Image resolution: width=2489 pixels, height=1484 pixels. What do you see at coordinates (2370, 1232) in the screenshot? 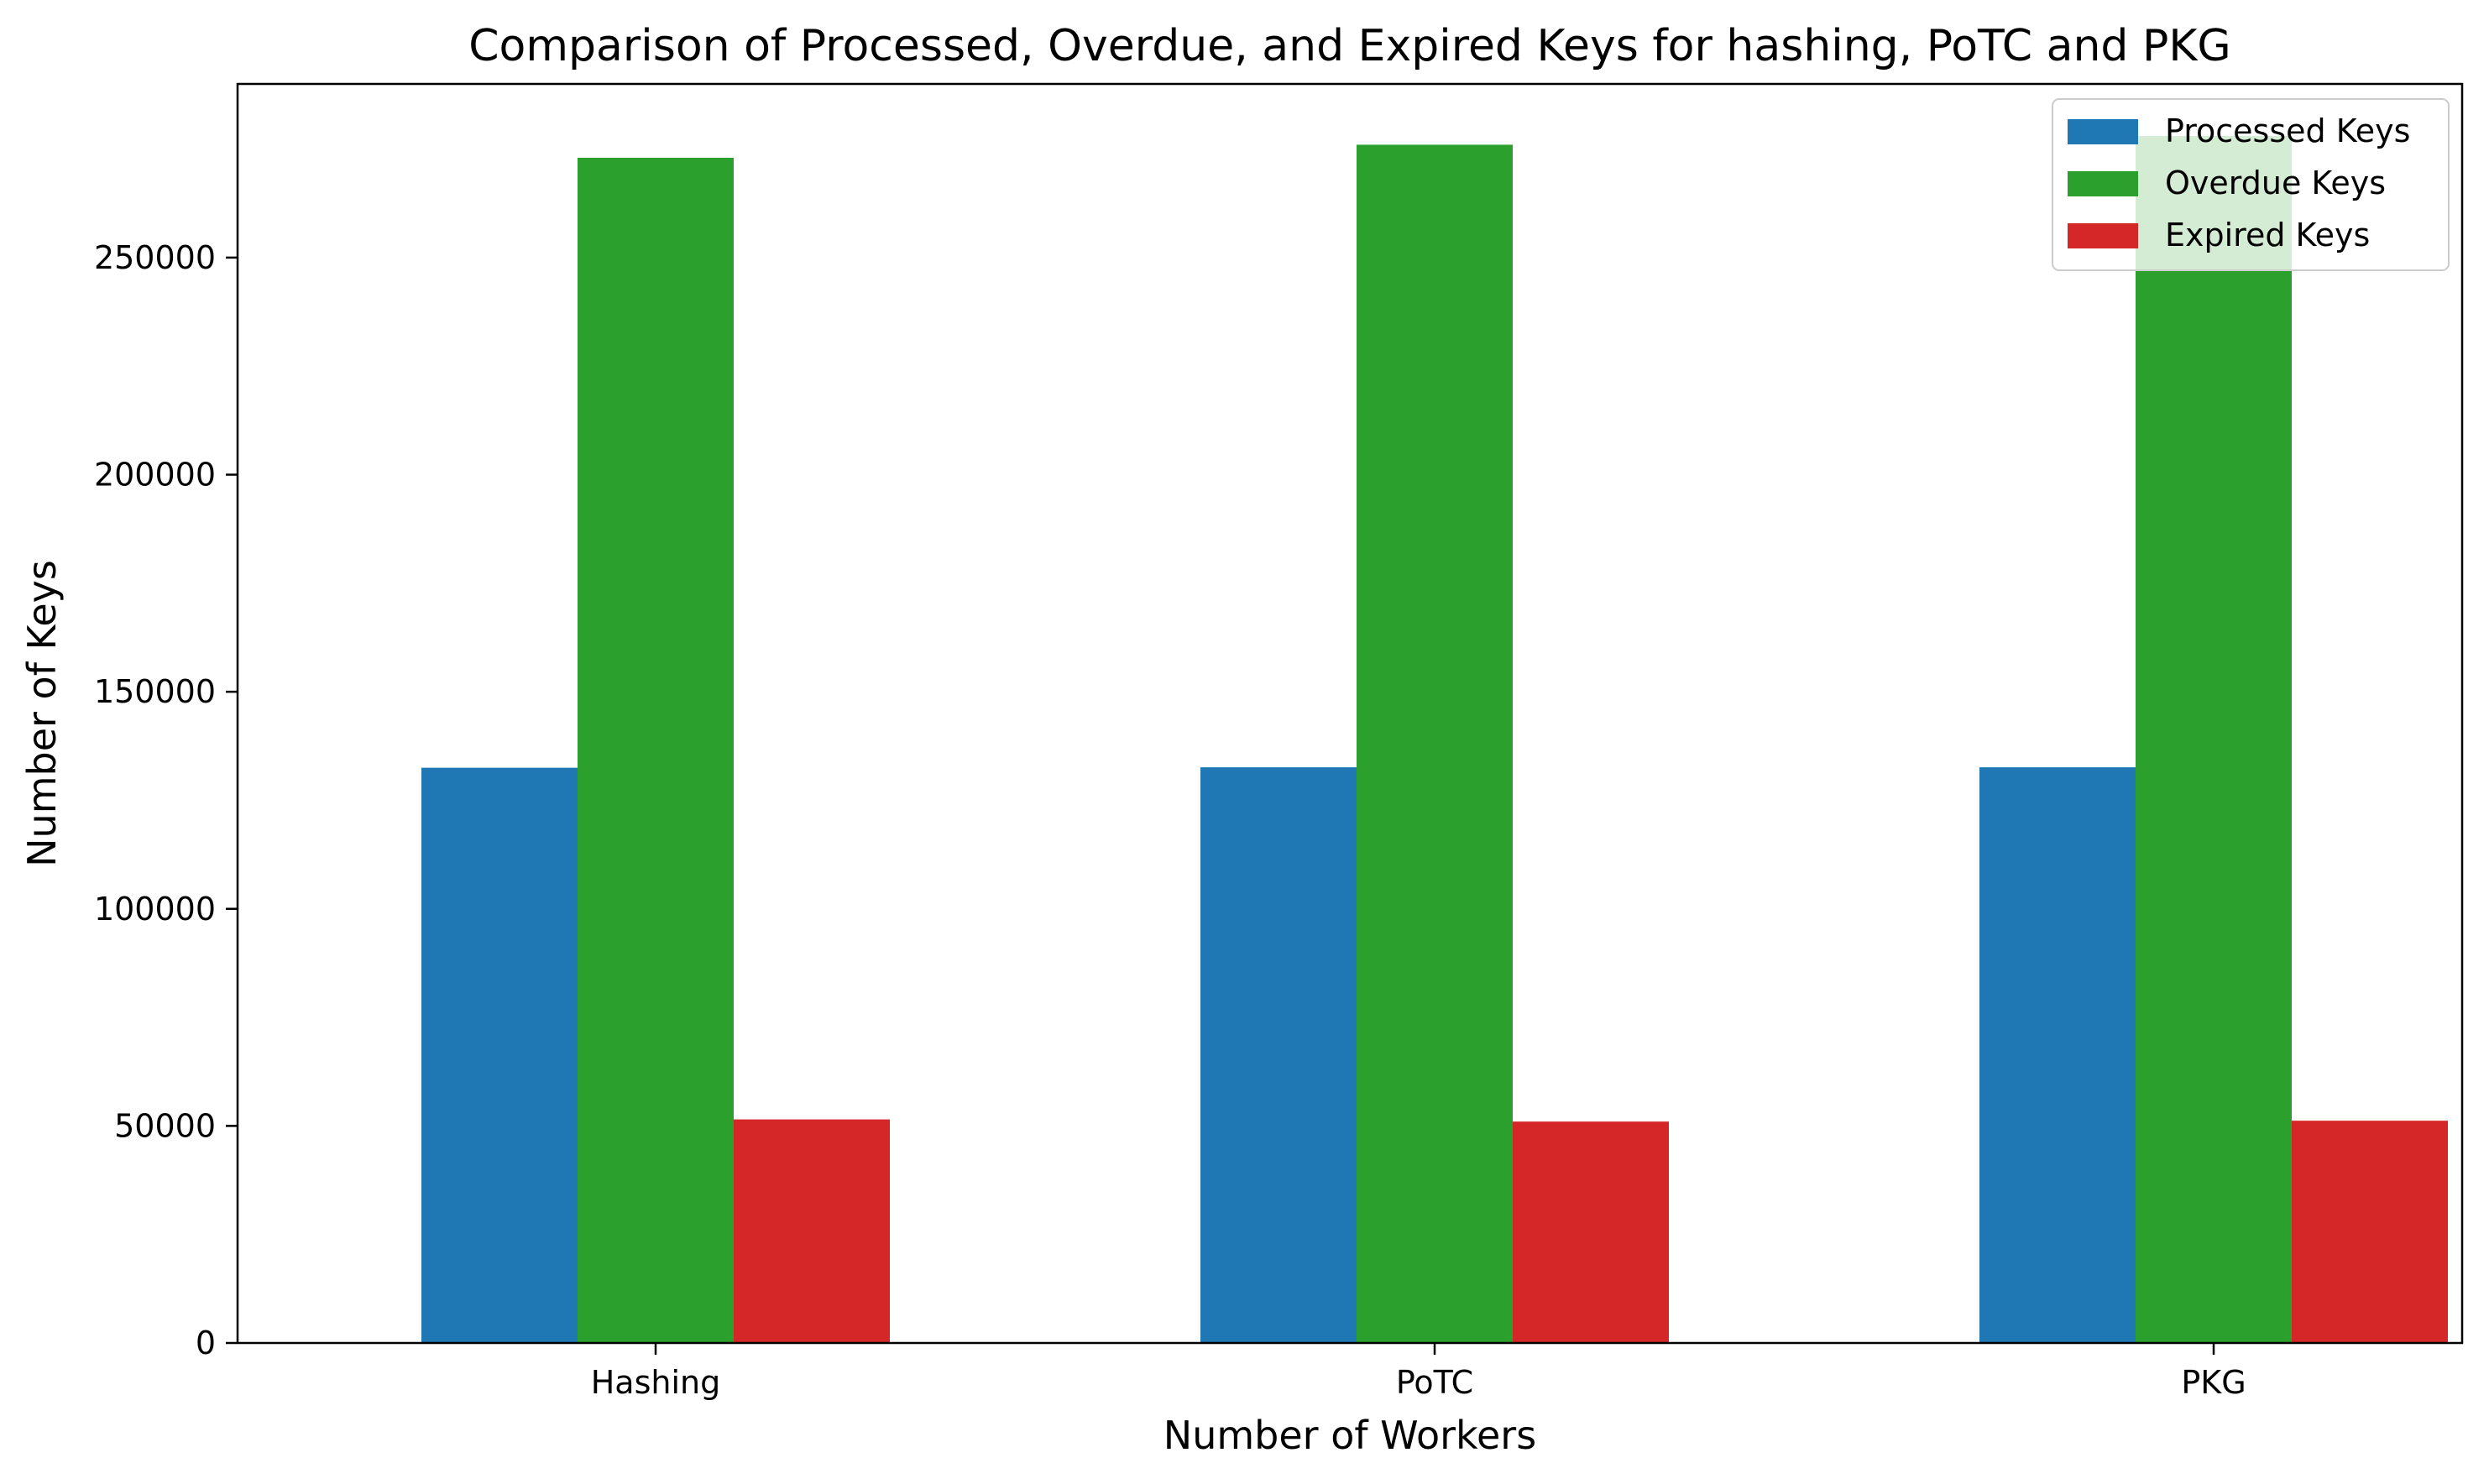
I see `bar-expired-keys-pkg` at bounding box center [2370, 1232].